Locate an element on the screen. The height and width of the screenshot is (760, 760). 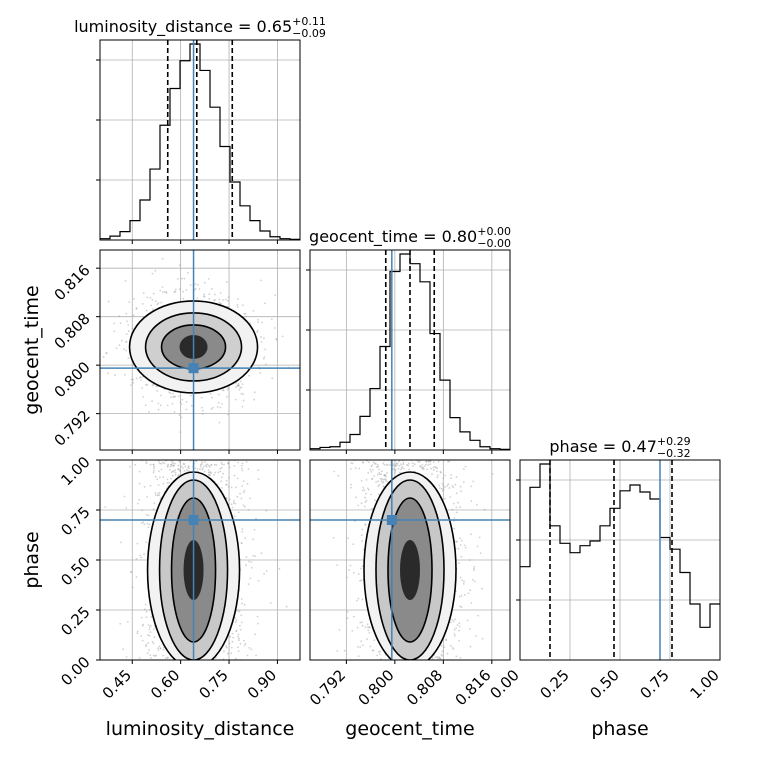
title-upper: +0.00 is located at coordinates (494, 231).